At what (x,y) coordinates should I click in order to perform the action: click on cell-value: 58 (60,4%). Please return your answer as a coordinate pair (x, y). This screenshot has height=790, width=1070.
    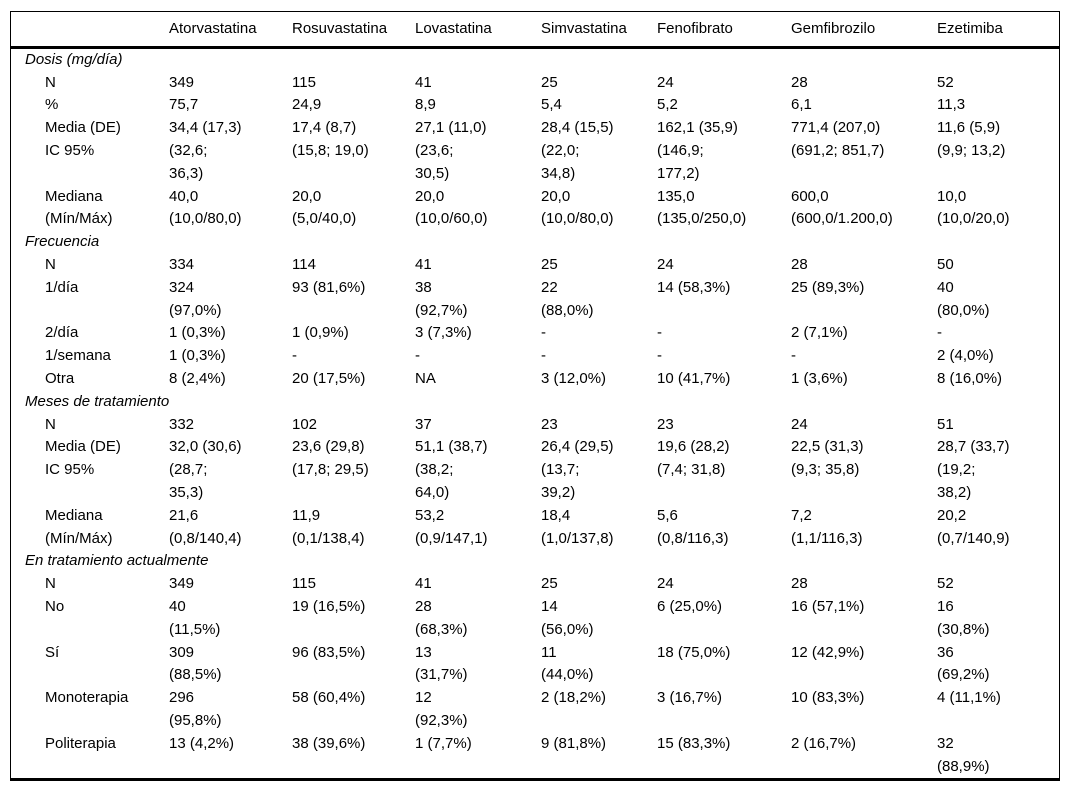
    Looking at the image, I should click on (329, 698).